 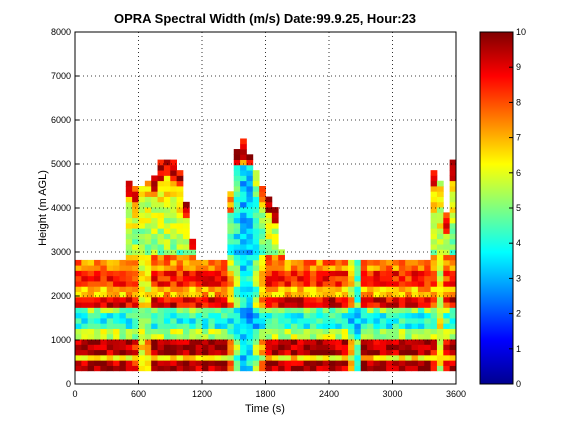 I want to click on colorbar-tick-label: 8, so click(x=518, y=102).